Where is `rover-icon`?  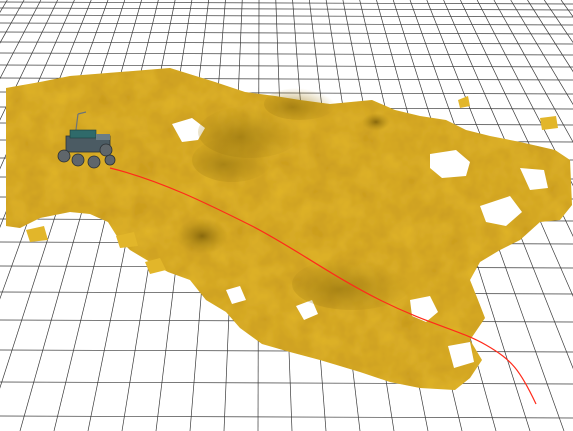 rover-icon is located at coordinates (86, 140).